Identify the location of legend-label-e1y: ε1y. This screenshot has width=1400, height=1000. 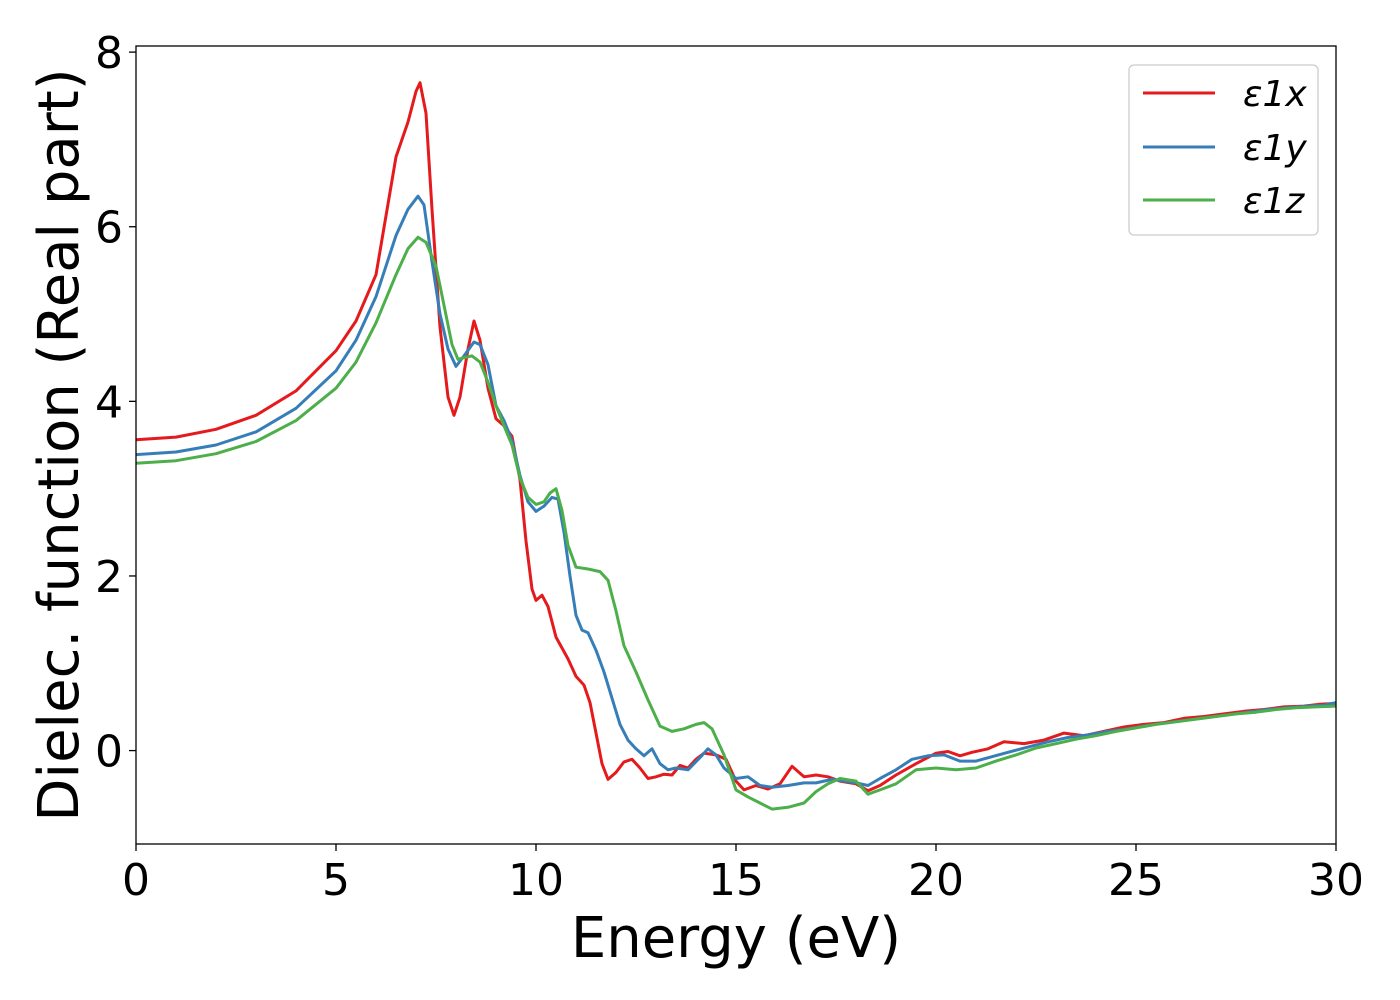
(1275, 148).